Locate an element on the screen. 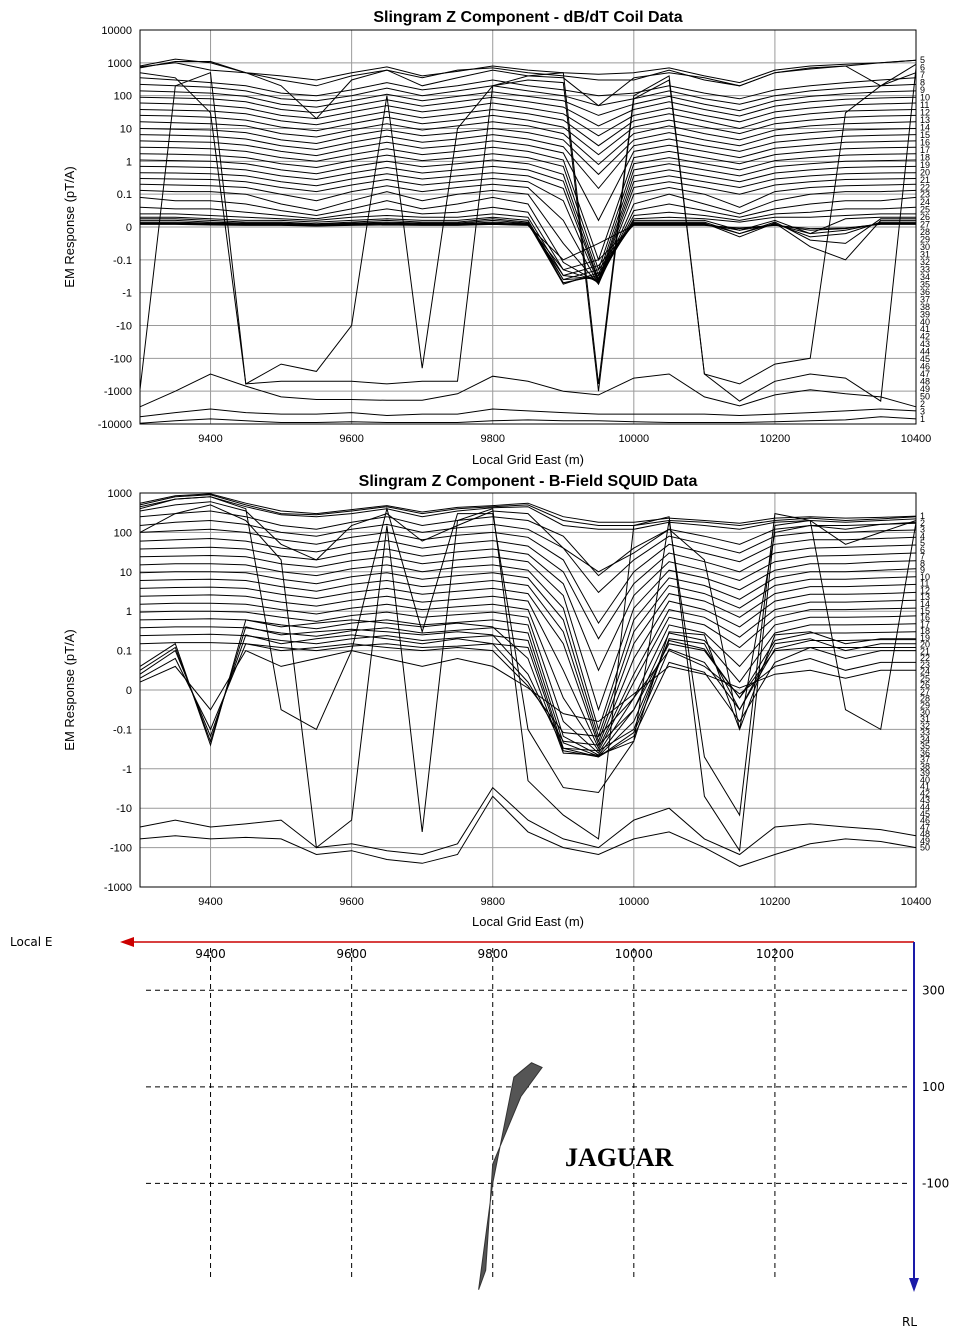 This screenshot has width=968, height=1333. chart1-title: Slingram Z Component - dB/dT Coil Data is located at coordinates (527, 17).